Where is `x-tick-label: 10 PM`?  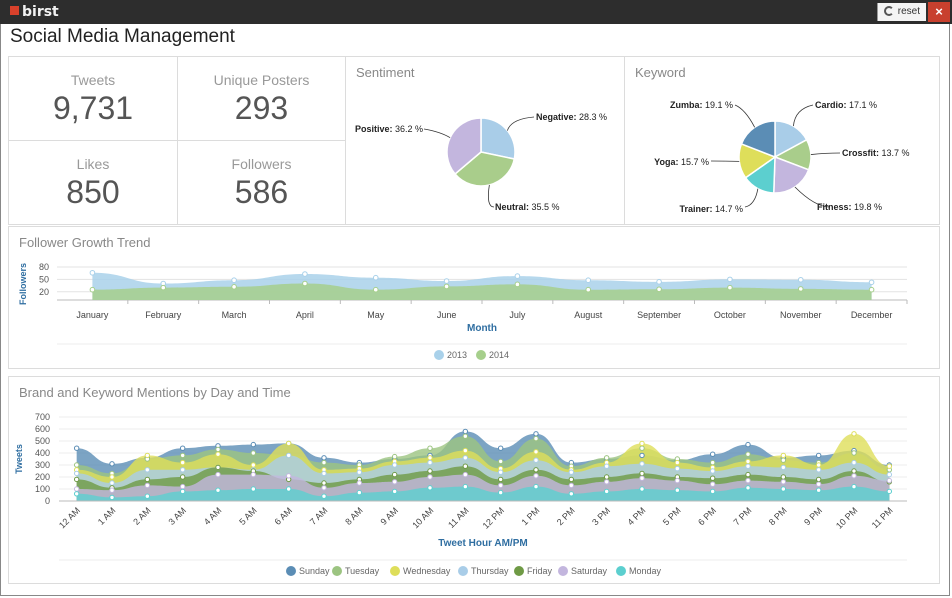
x-tick-label: 10 PM is located at coordinates (846, 517).